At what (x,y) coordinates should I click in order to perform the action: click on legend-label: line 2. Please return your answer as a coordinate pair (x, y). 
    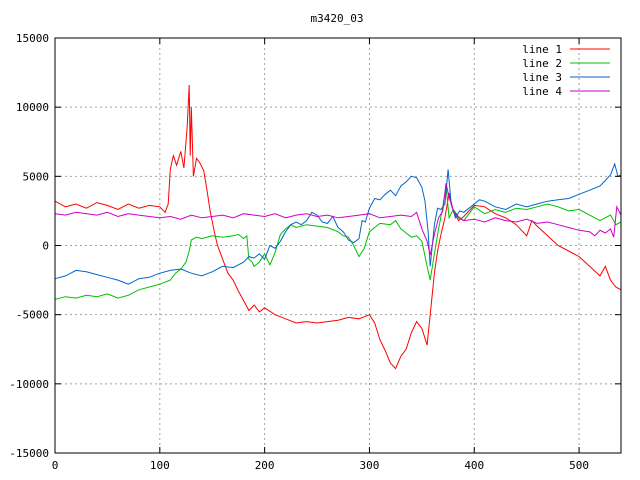
    Looking at the image, I should click on (542, 63).